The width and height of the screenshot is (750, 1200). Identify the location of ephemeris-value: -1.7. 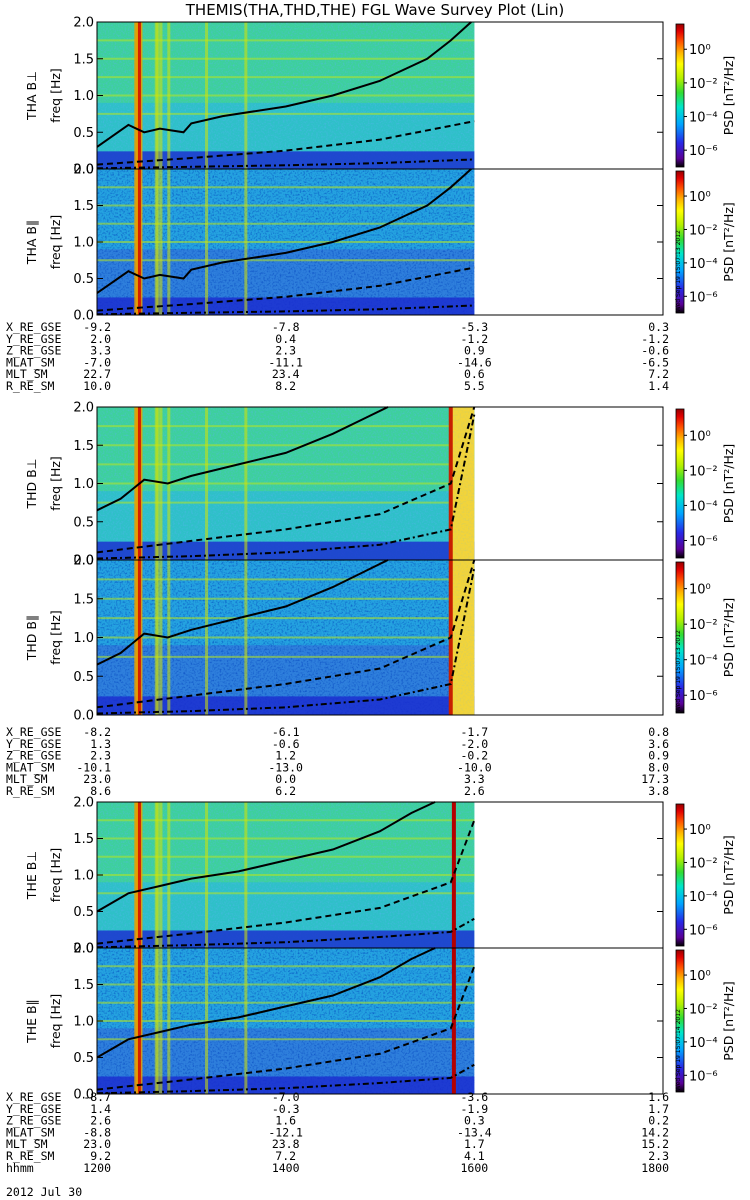
(474, 732).